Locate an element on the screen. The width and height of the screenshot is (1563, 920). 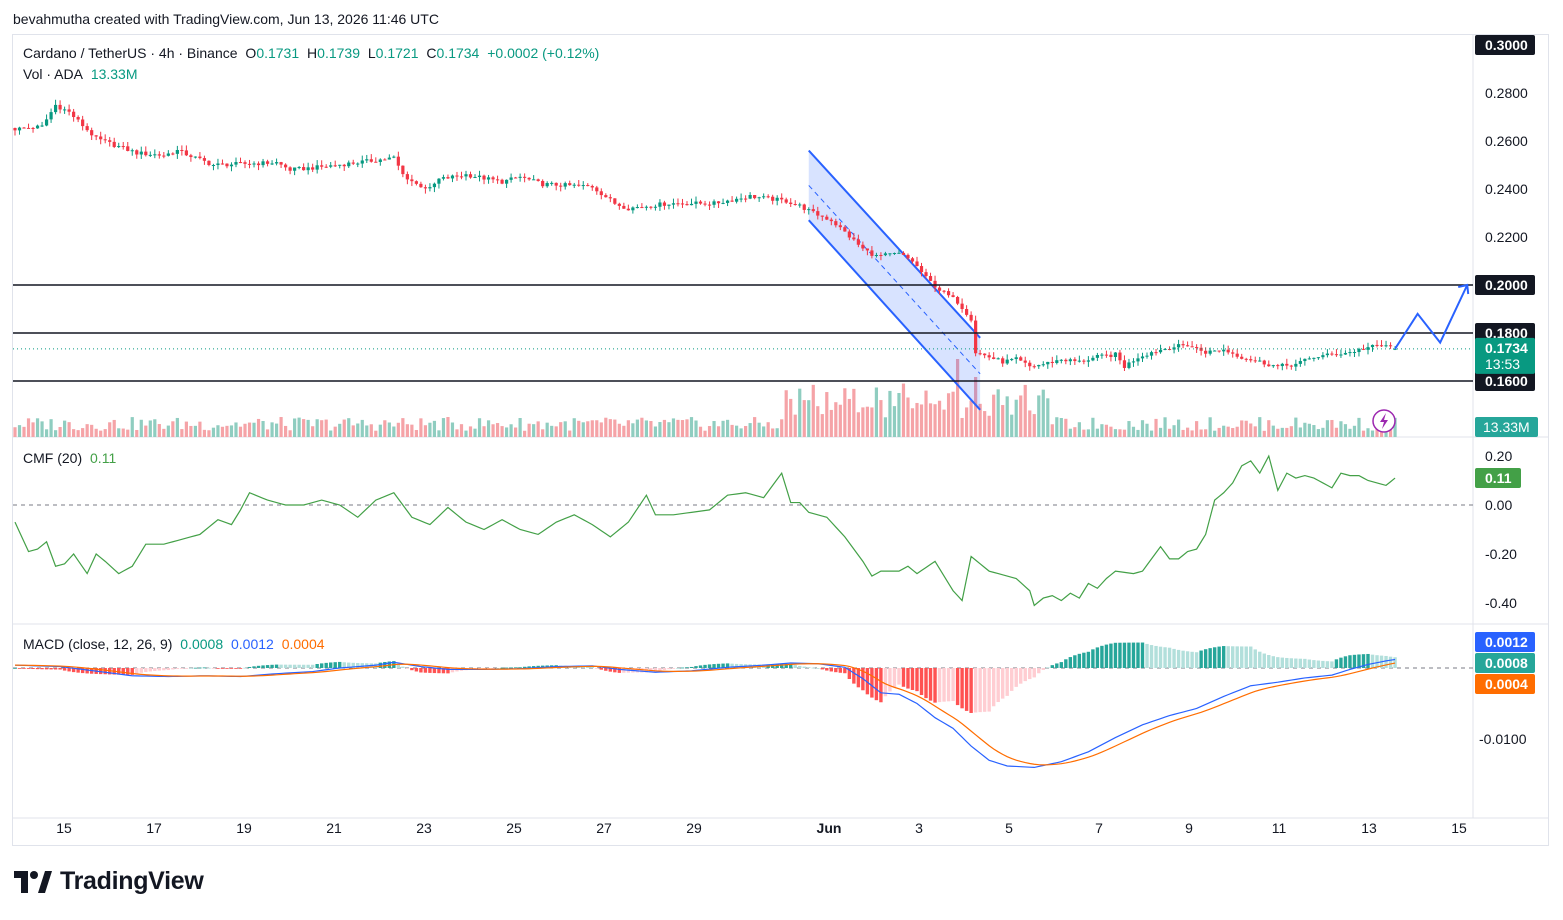
volume-badge is located at coordinates (1506, 427).